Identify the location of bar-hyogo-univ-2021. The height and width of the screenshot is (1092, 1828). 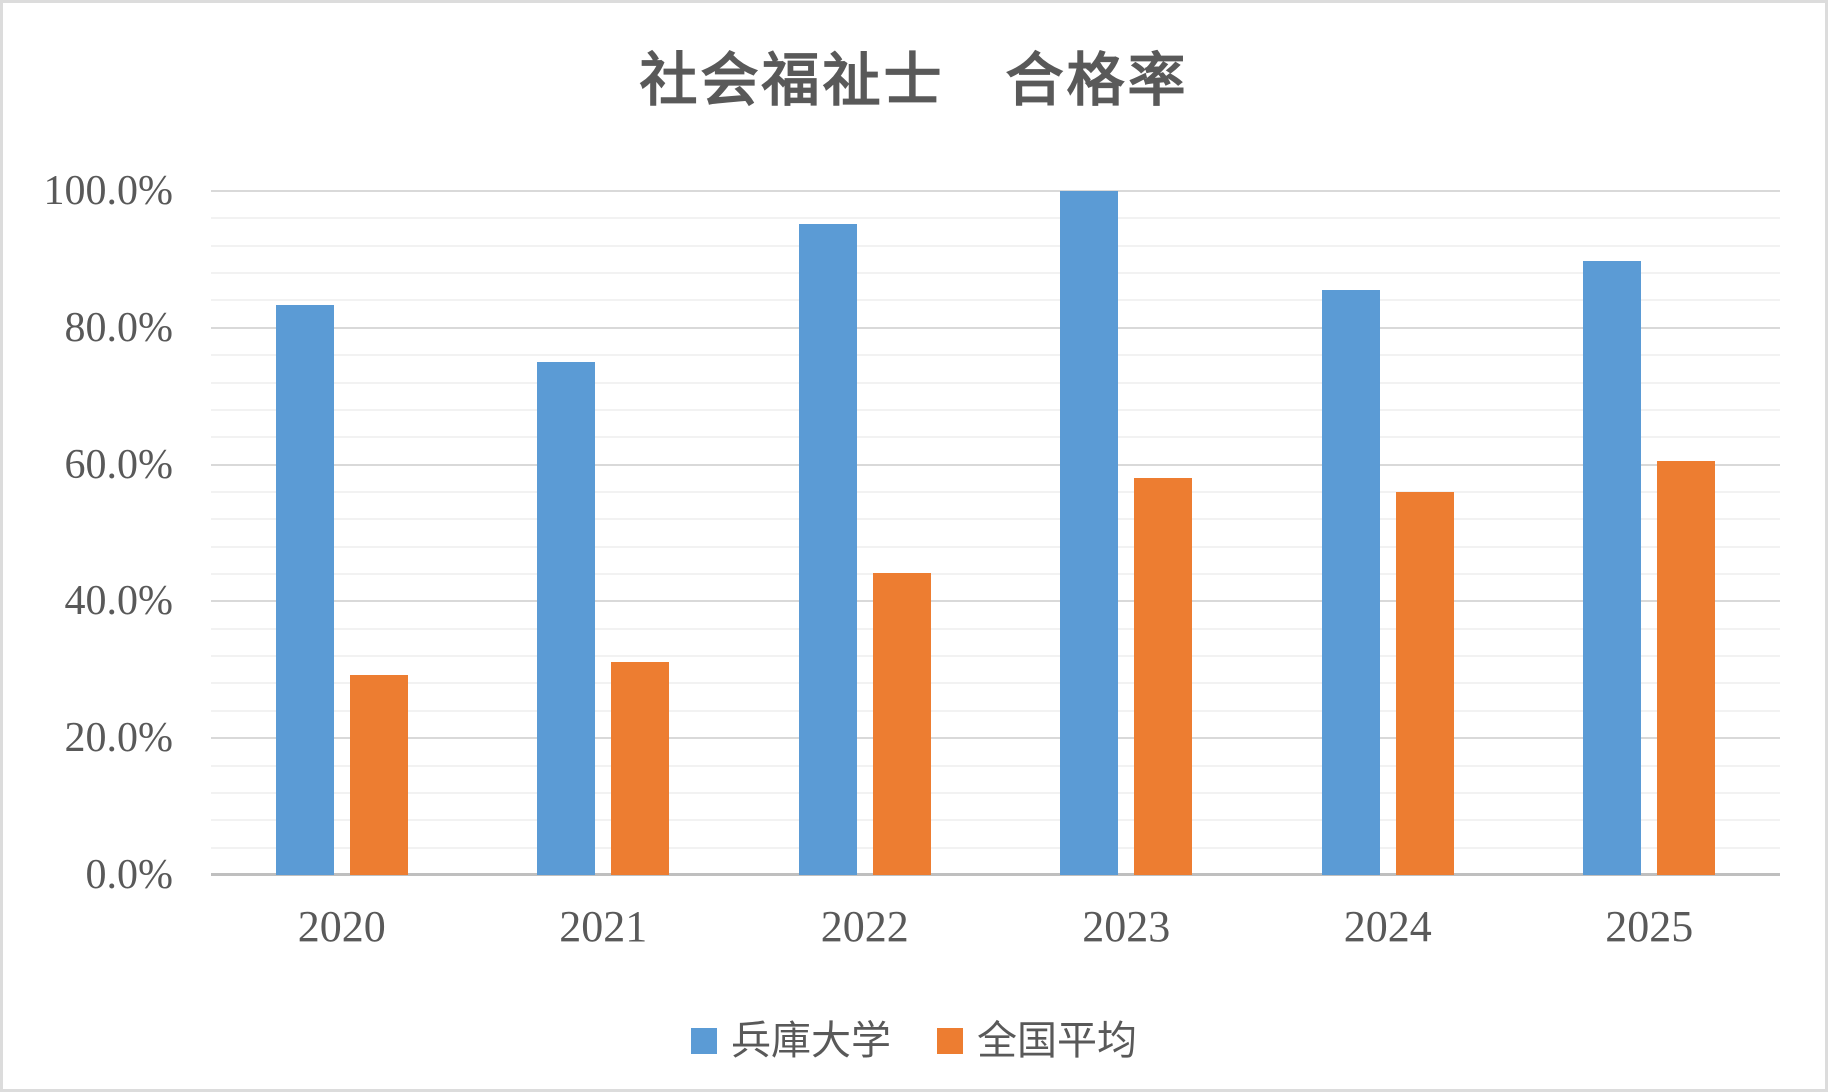
(566, 618).